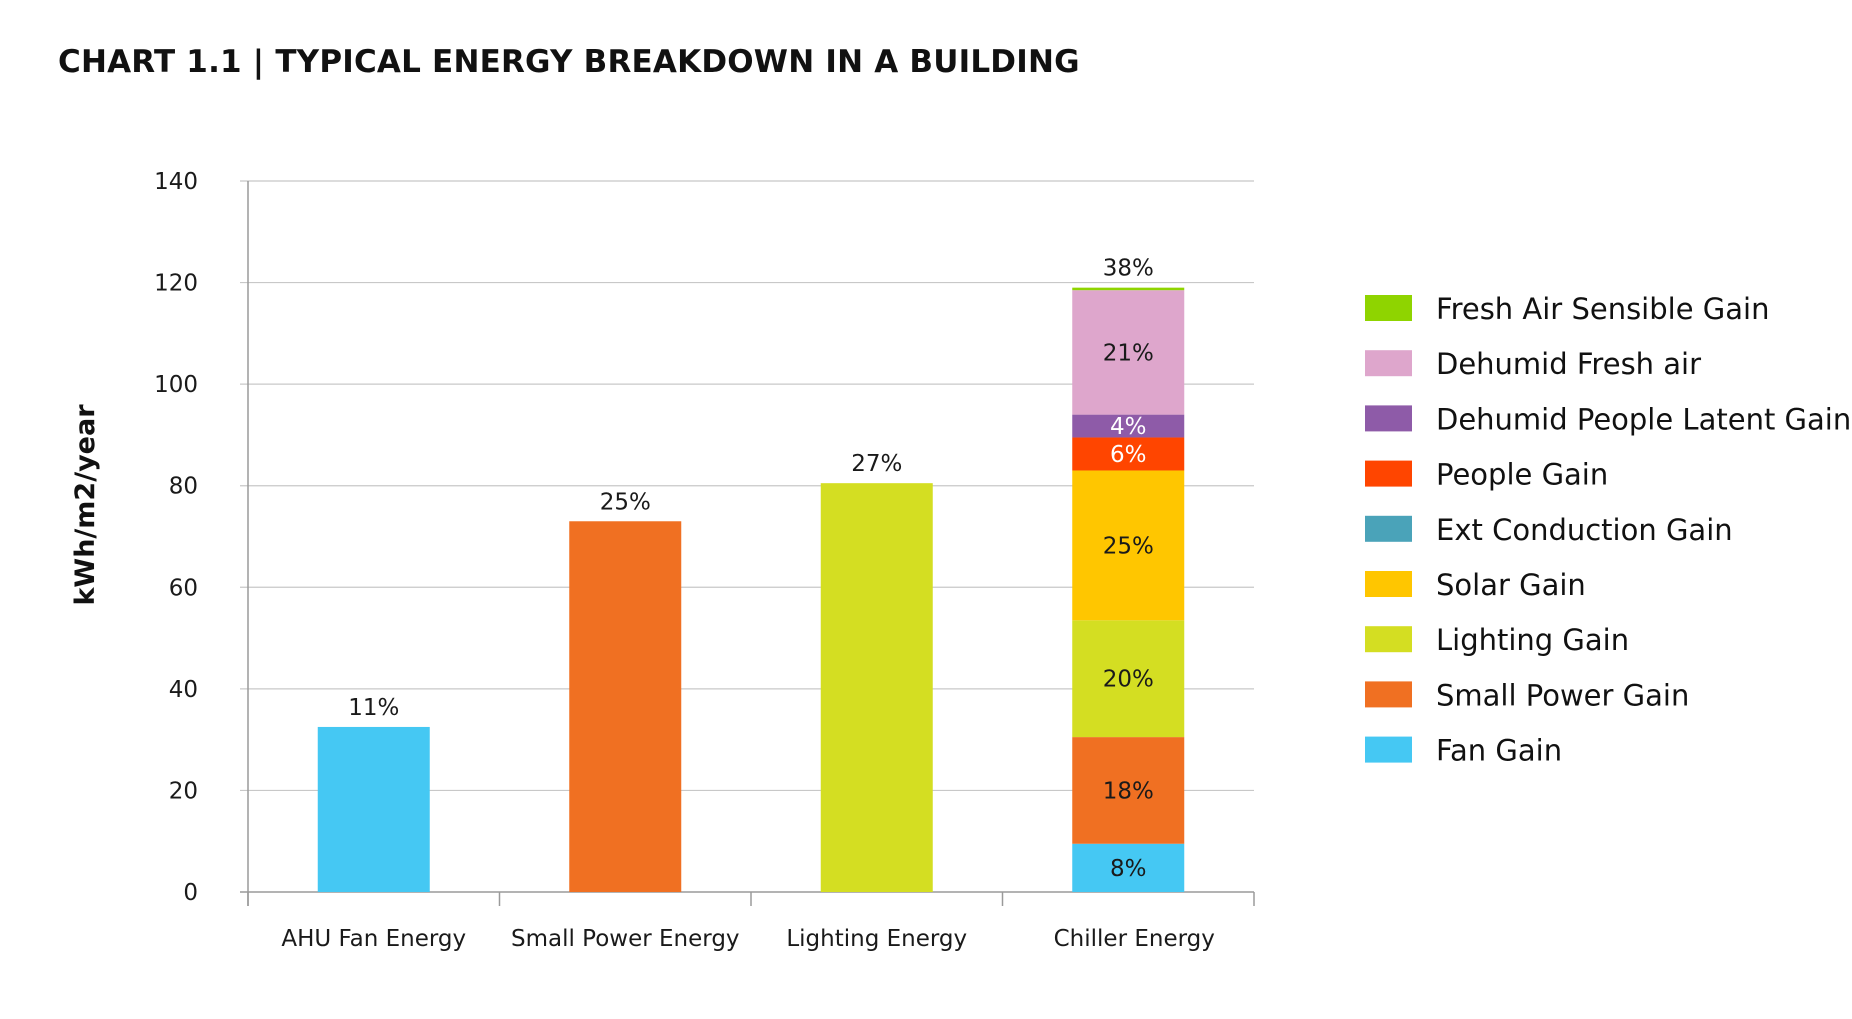  I want to click on segment-data-label: 21%, so click(1128, 353).